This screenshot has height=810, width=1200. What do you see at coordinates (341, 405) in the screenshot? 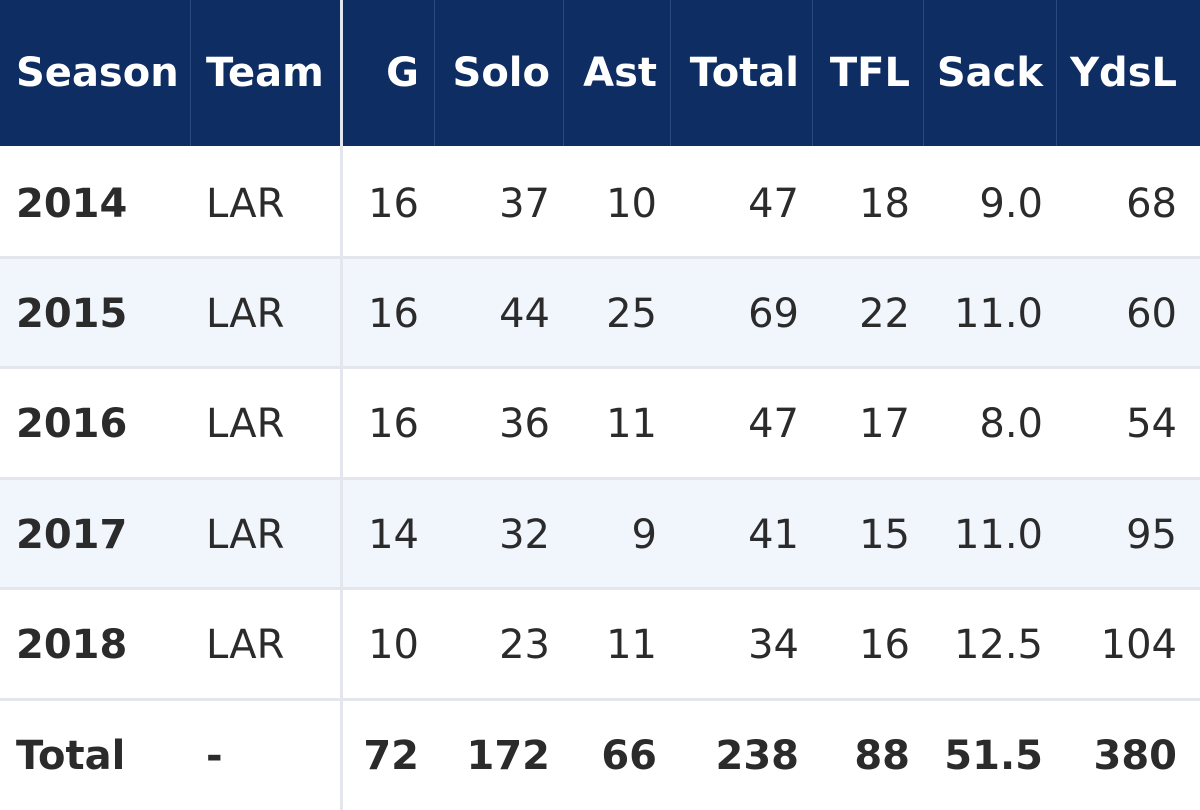
I see `column-divider` at bounding box center [341, 405].